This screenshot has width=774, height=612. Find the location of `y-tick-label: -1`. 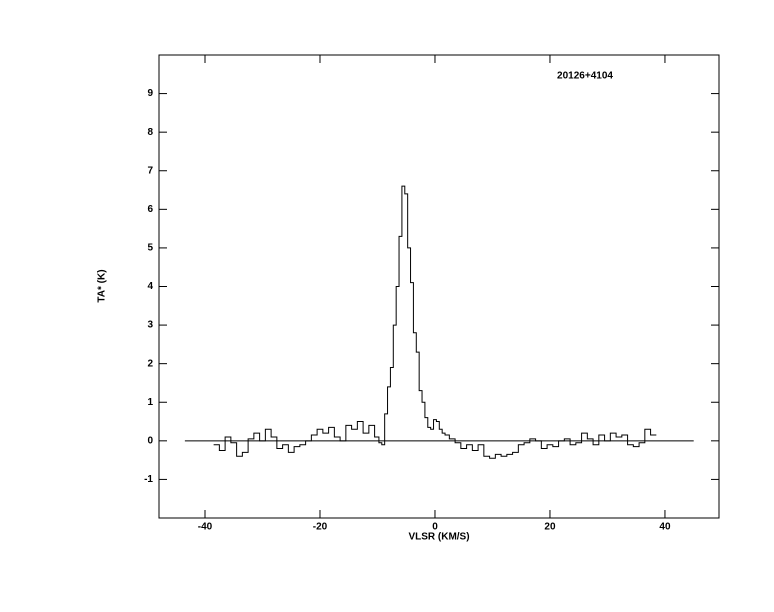

y-tick-label: -1 is located at coordinates (148, 479).